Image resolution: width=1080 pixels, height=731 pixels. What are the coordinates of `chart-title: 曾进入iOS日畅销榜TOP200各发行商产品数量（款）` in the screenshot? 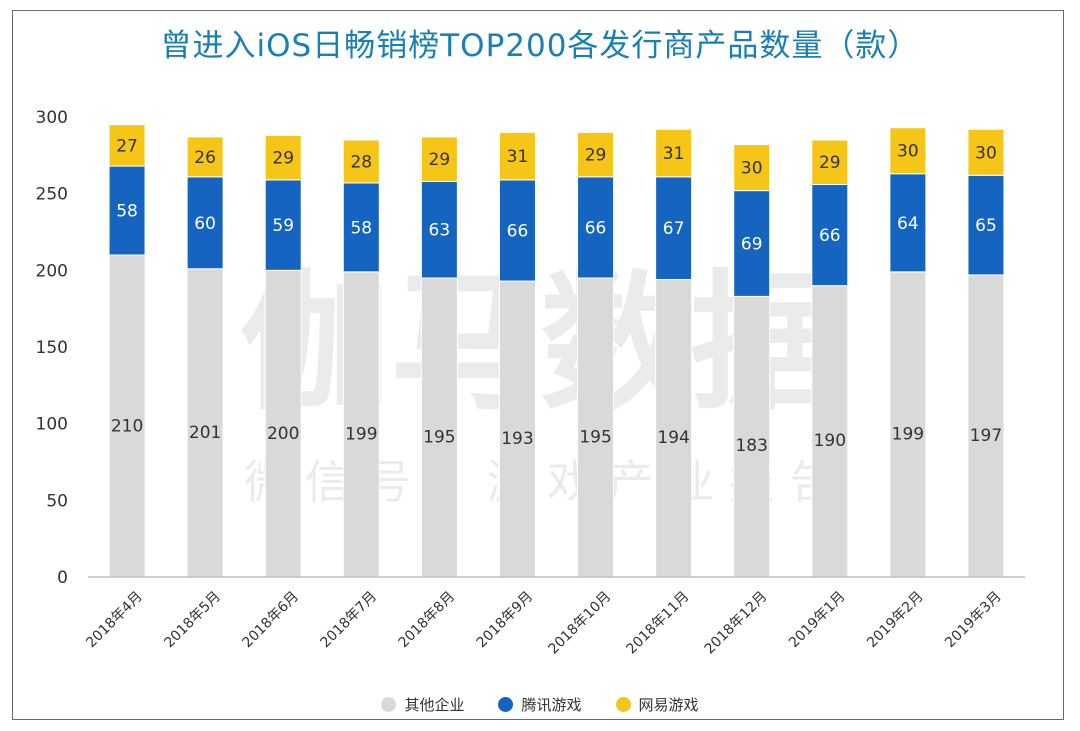 It's located at (540, 46).